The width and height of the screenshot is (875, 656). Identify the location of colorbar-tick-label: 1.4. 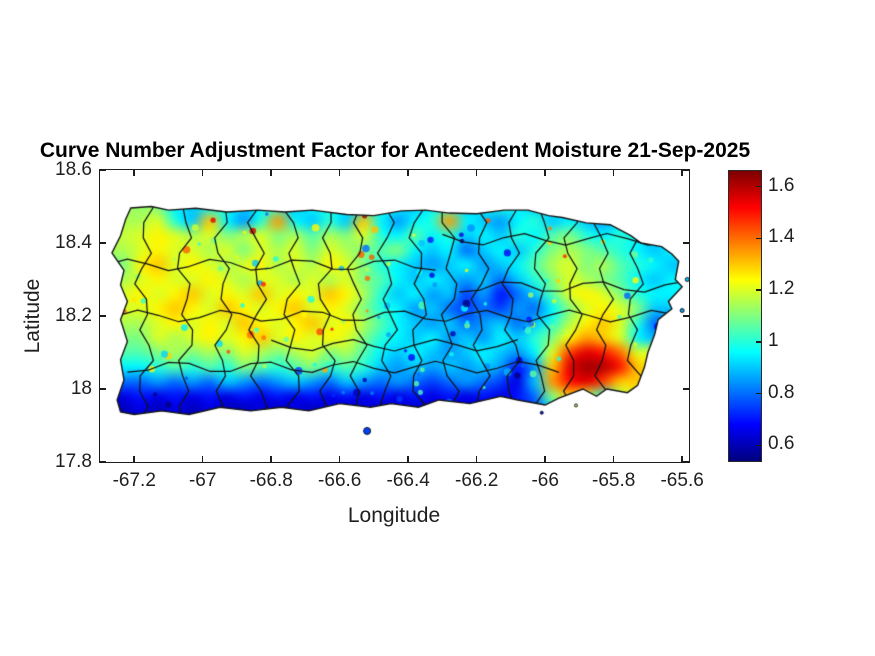
(781, 237).